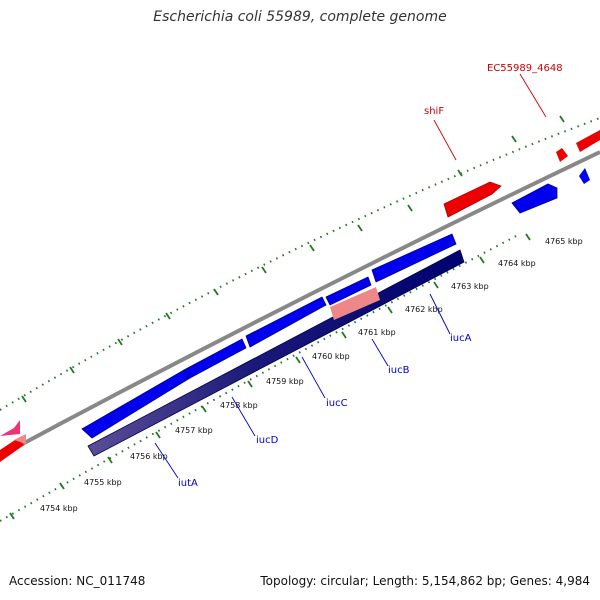 The width and height of the screenshot is (600, 600). What do you see at coordinates (584, 176) in the screenshot?
I see `gene-forward-small-right` at bounding box center [584, 176].